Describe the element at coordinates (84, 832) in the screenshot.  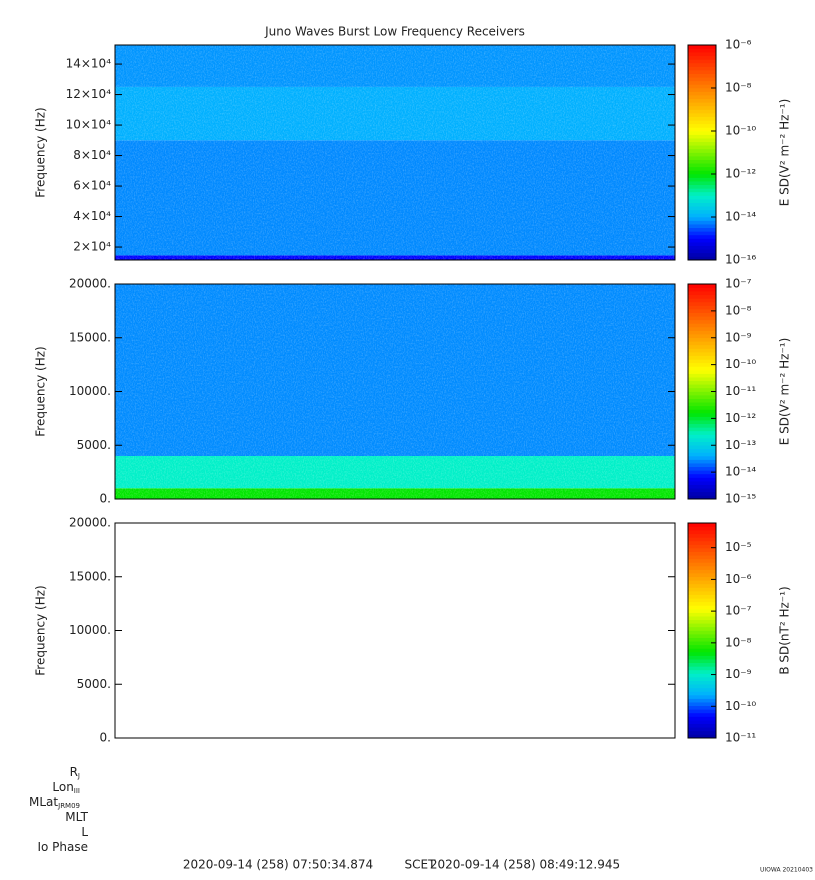
I see `ephemeris-label: L` at that location.